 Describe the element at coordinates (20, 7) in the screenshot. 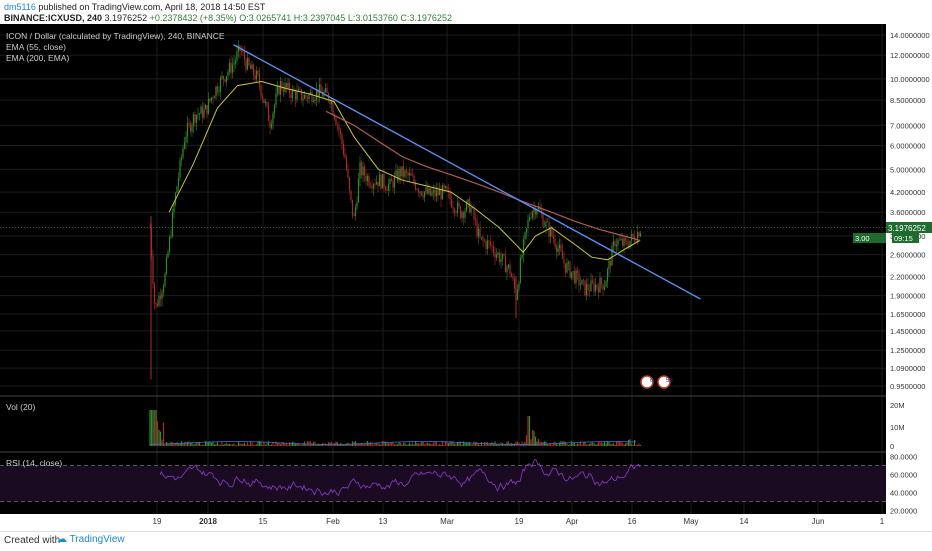

I see `author-link: dm5116` at that location.